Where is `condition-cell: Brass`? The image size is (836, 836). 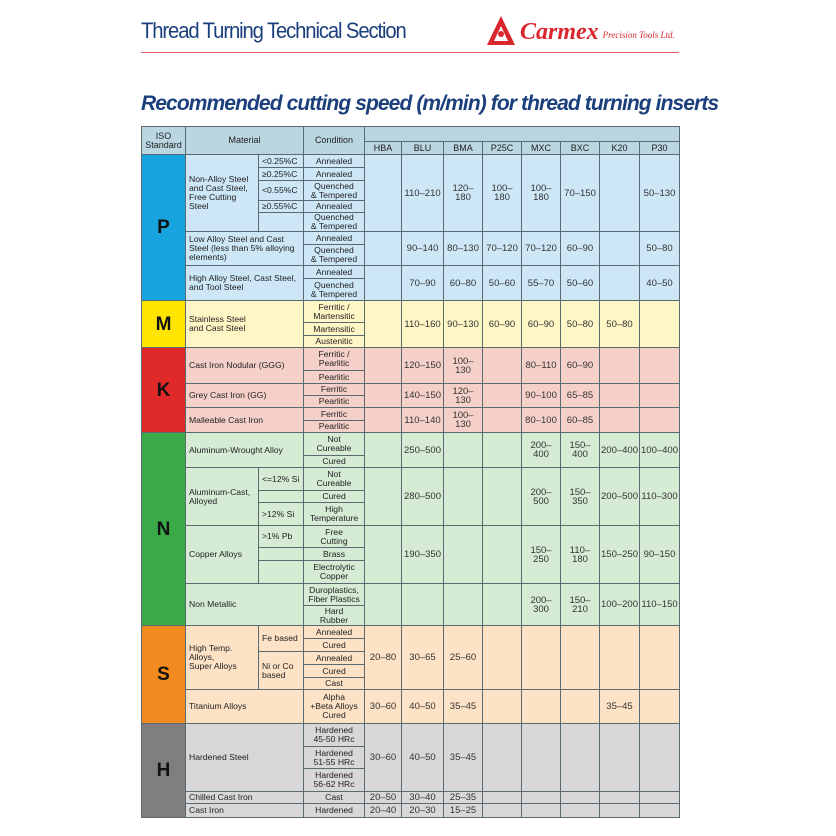
condition-cell: Brass is located at coordinates (334, 554).